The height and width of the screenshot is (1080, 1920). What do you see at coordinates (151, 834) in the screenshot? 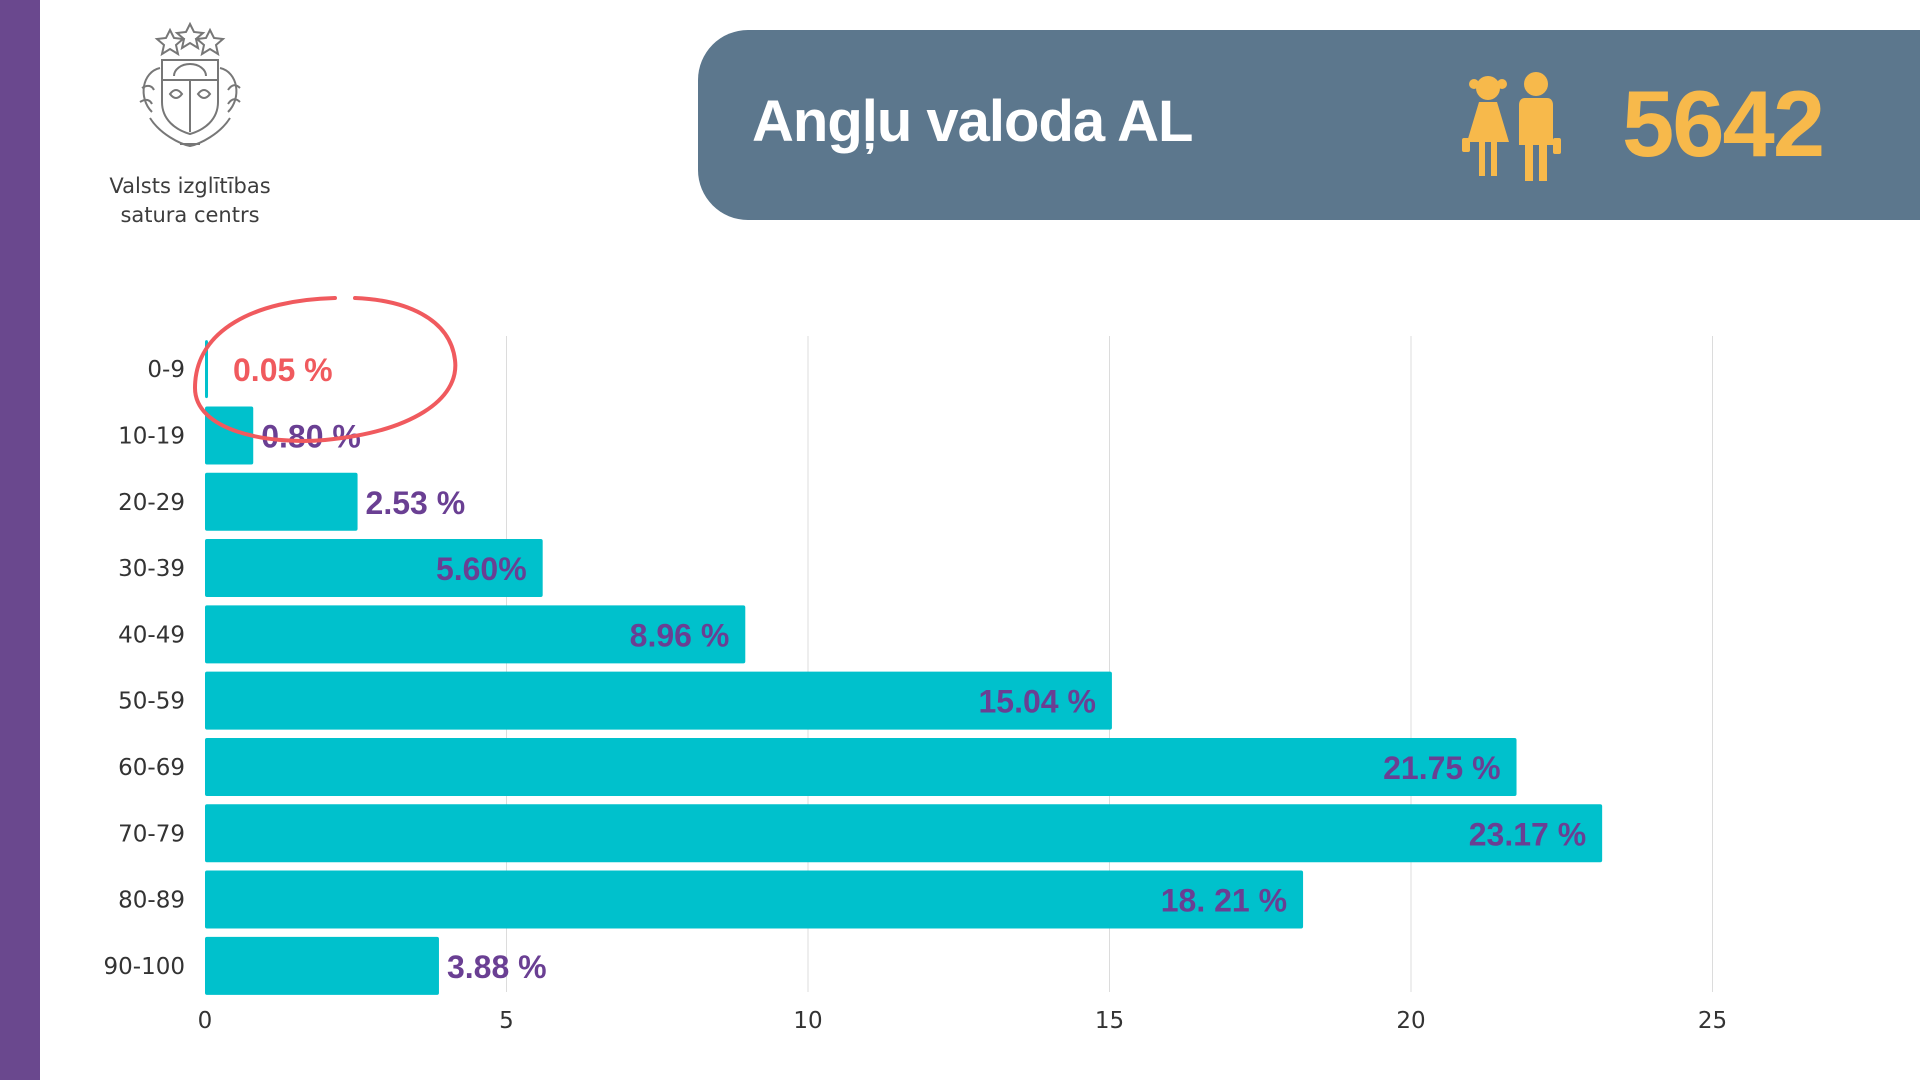
I see `category-label: 70-79` at bounding box center [151, 834].